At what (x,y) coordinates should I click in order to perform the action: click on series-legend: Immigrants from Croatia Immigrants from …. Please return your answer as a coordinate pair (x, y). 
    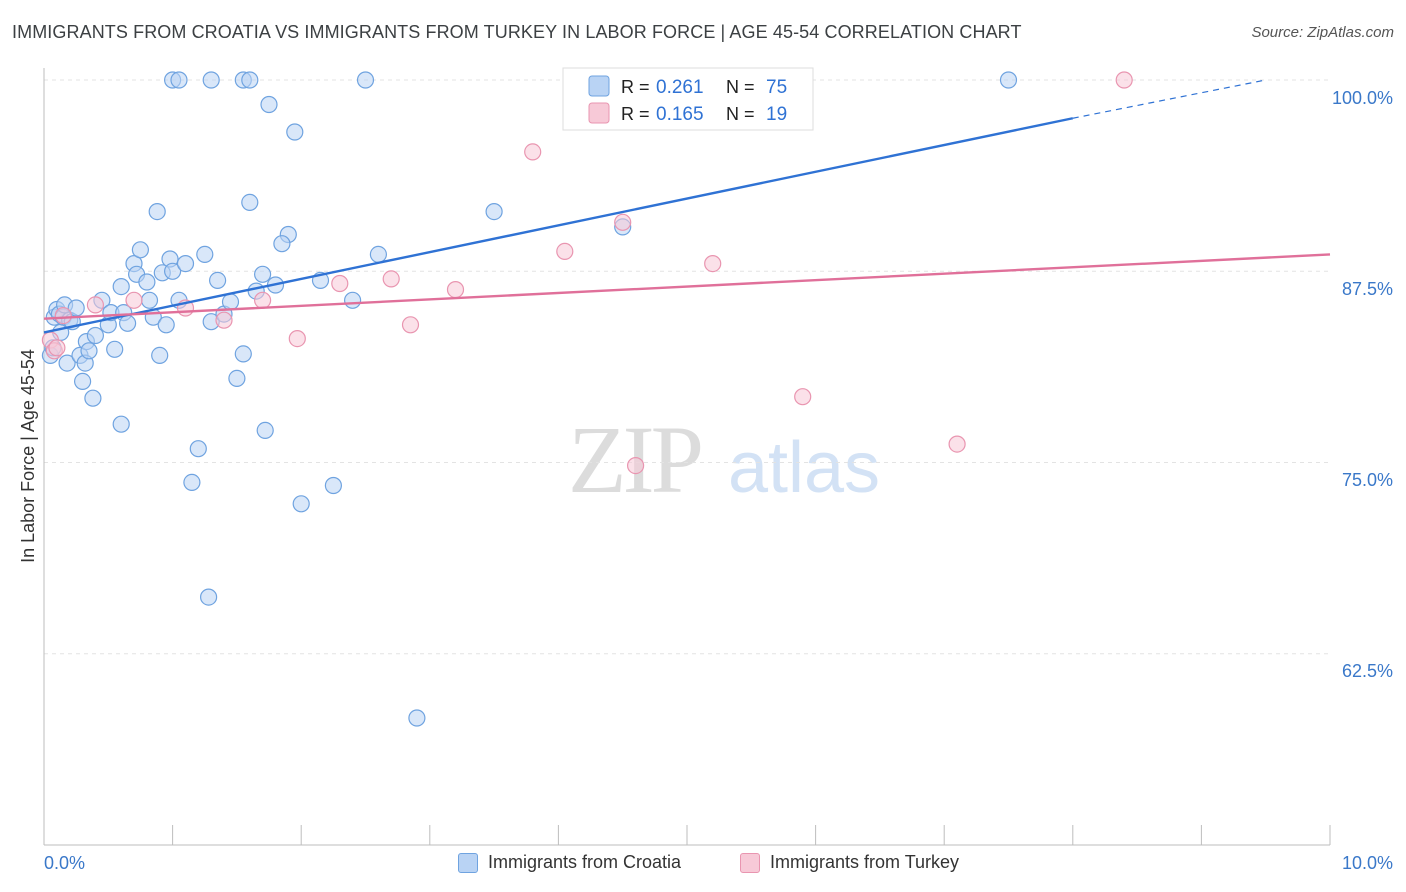
    Looking at the image, I should click on (703, 865).